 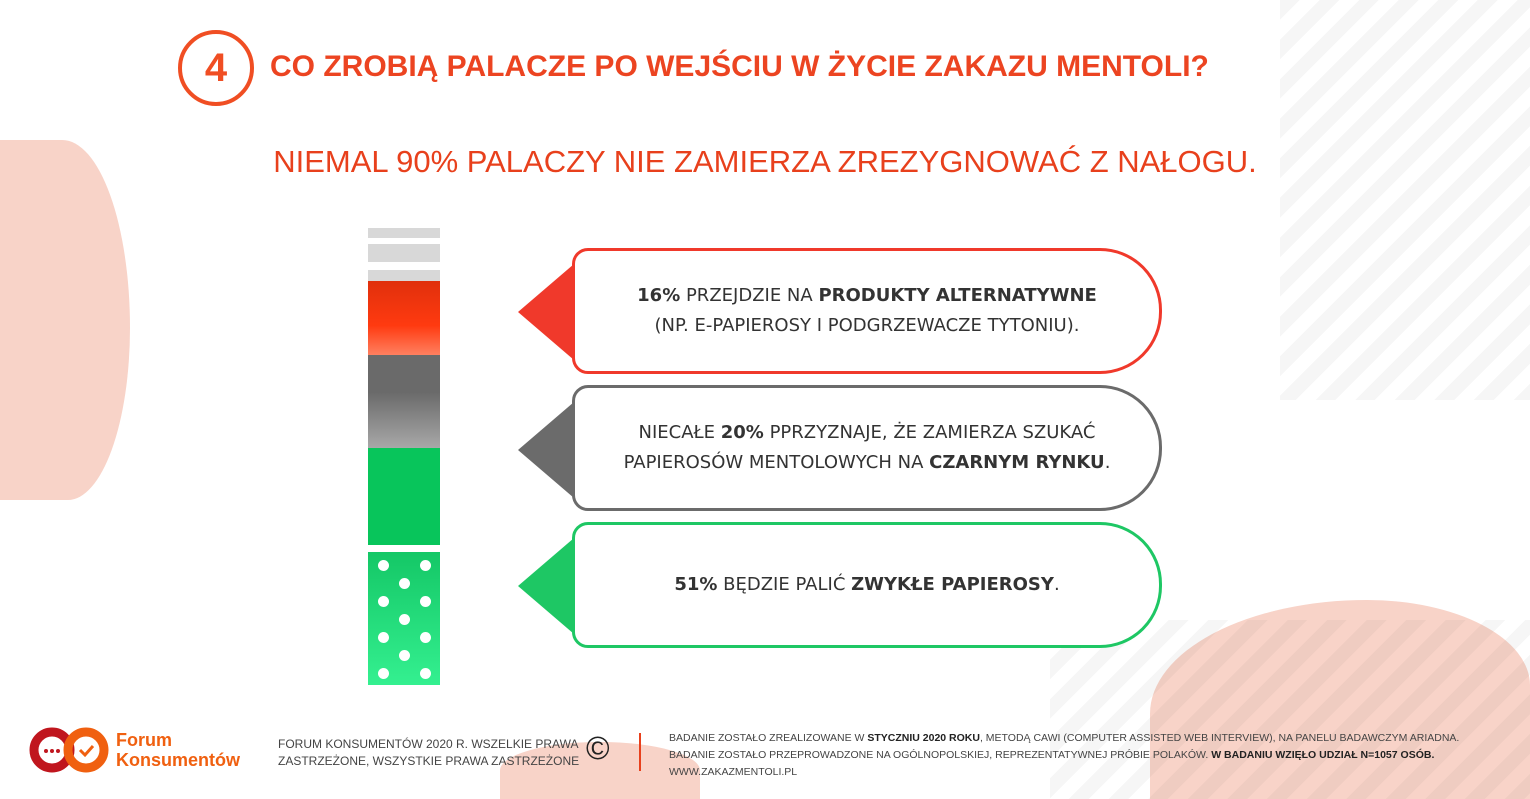 What do you see at coordinates (144, 740) in the screenshot?
I see `logo-text: Forum` at bounding box center [144, 740].